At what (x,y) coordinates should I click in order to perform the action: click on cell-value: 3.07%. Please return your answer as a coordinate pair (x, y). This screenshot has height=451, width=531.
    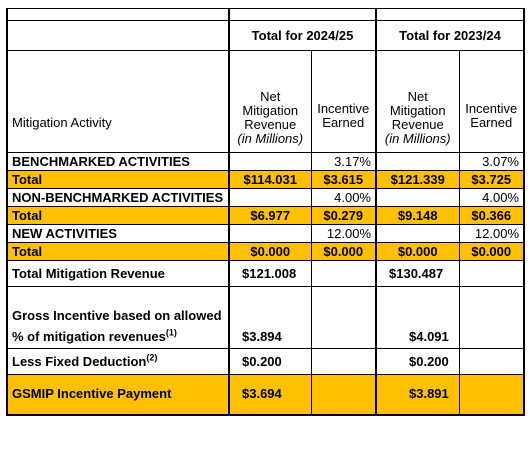
    Looking at the image, I should click on (491, 161).